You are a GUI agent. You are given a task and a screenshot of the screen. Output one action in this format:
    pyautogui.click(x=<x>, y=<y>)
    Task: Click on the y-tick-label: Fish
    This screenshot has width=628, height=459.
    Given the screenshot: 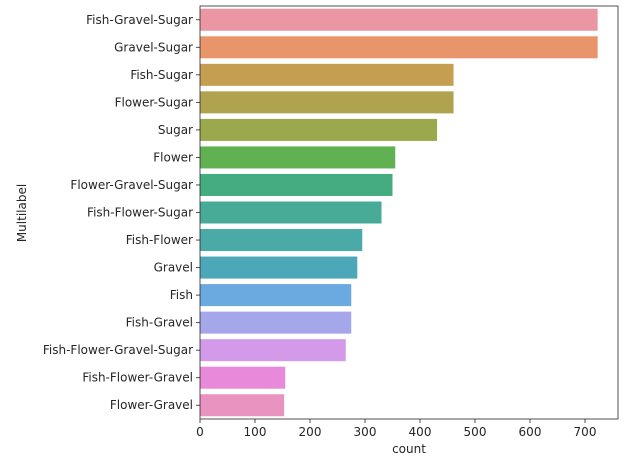 What is the action you would take?
    pyautogui.click(x=181, y=295)
    